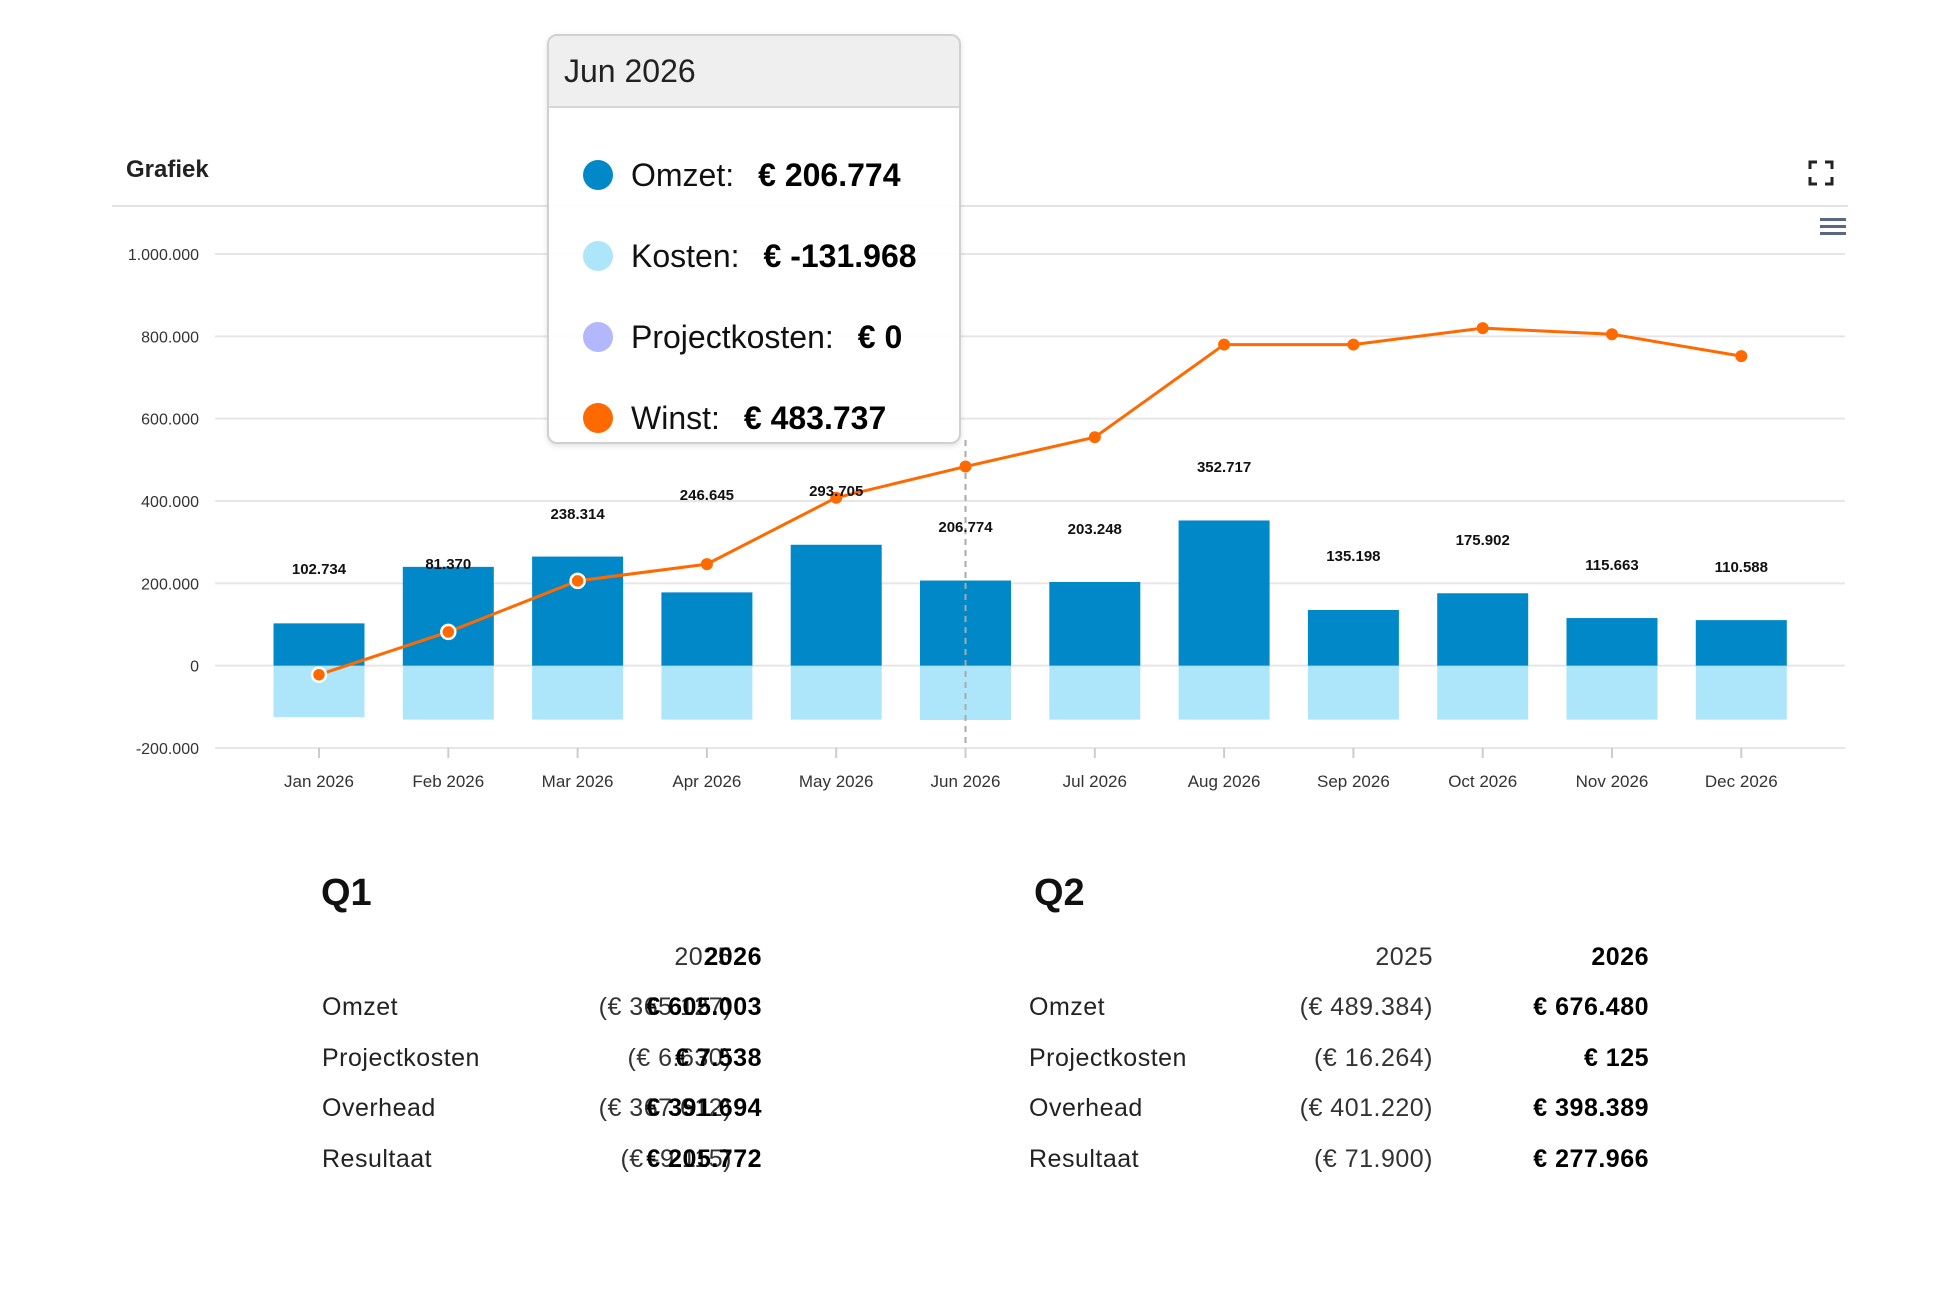 Image resolution: width=1960 pixels, height=1308 pixels. What do you see at coordinates (1482, 781) in the screenshot?
I see `x-tick-label: Oct 2026` at bounding box center [1482, 781].